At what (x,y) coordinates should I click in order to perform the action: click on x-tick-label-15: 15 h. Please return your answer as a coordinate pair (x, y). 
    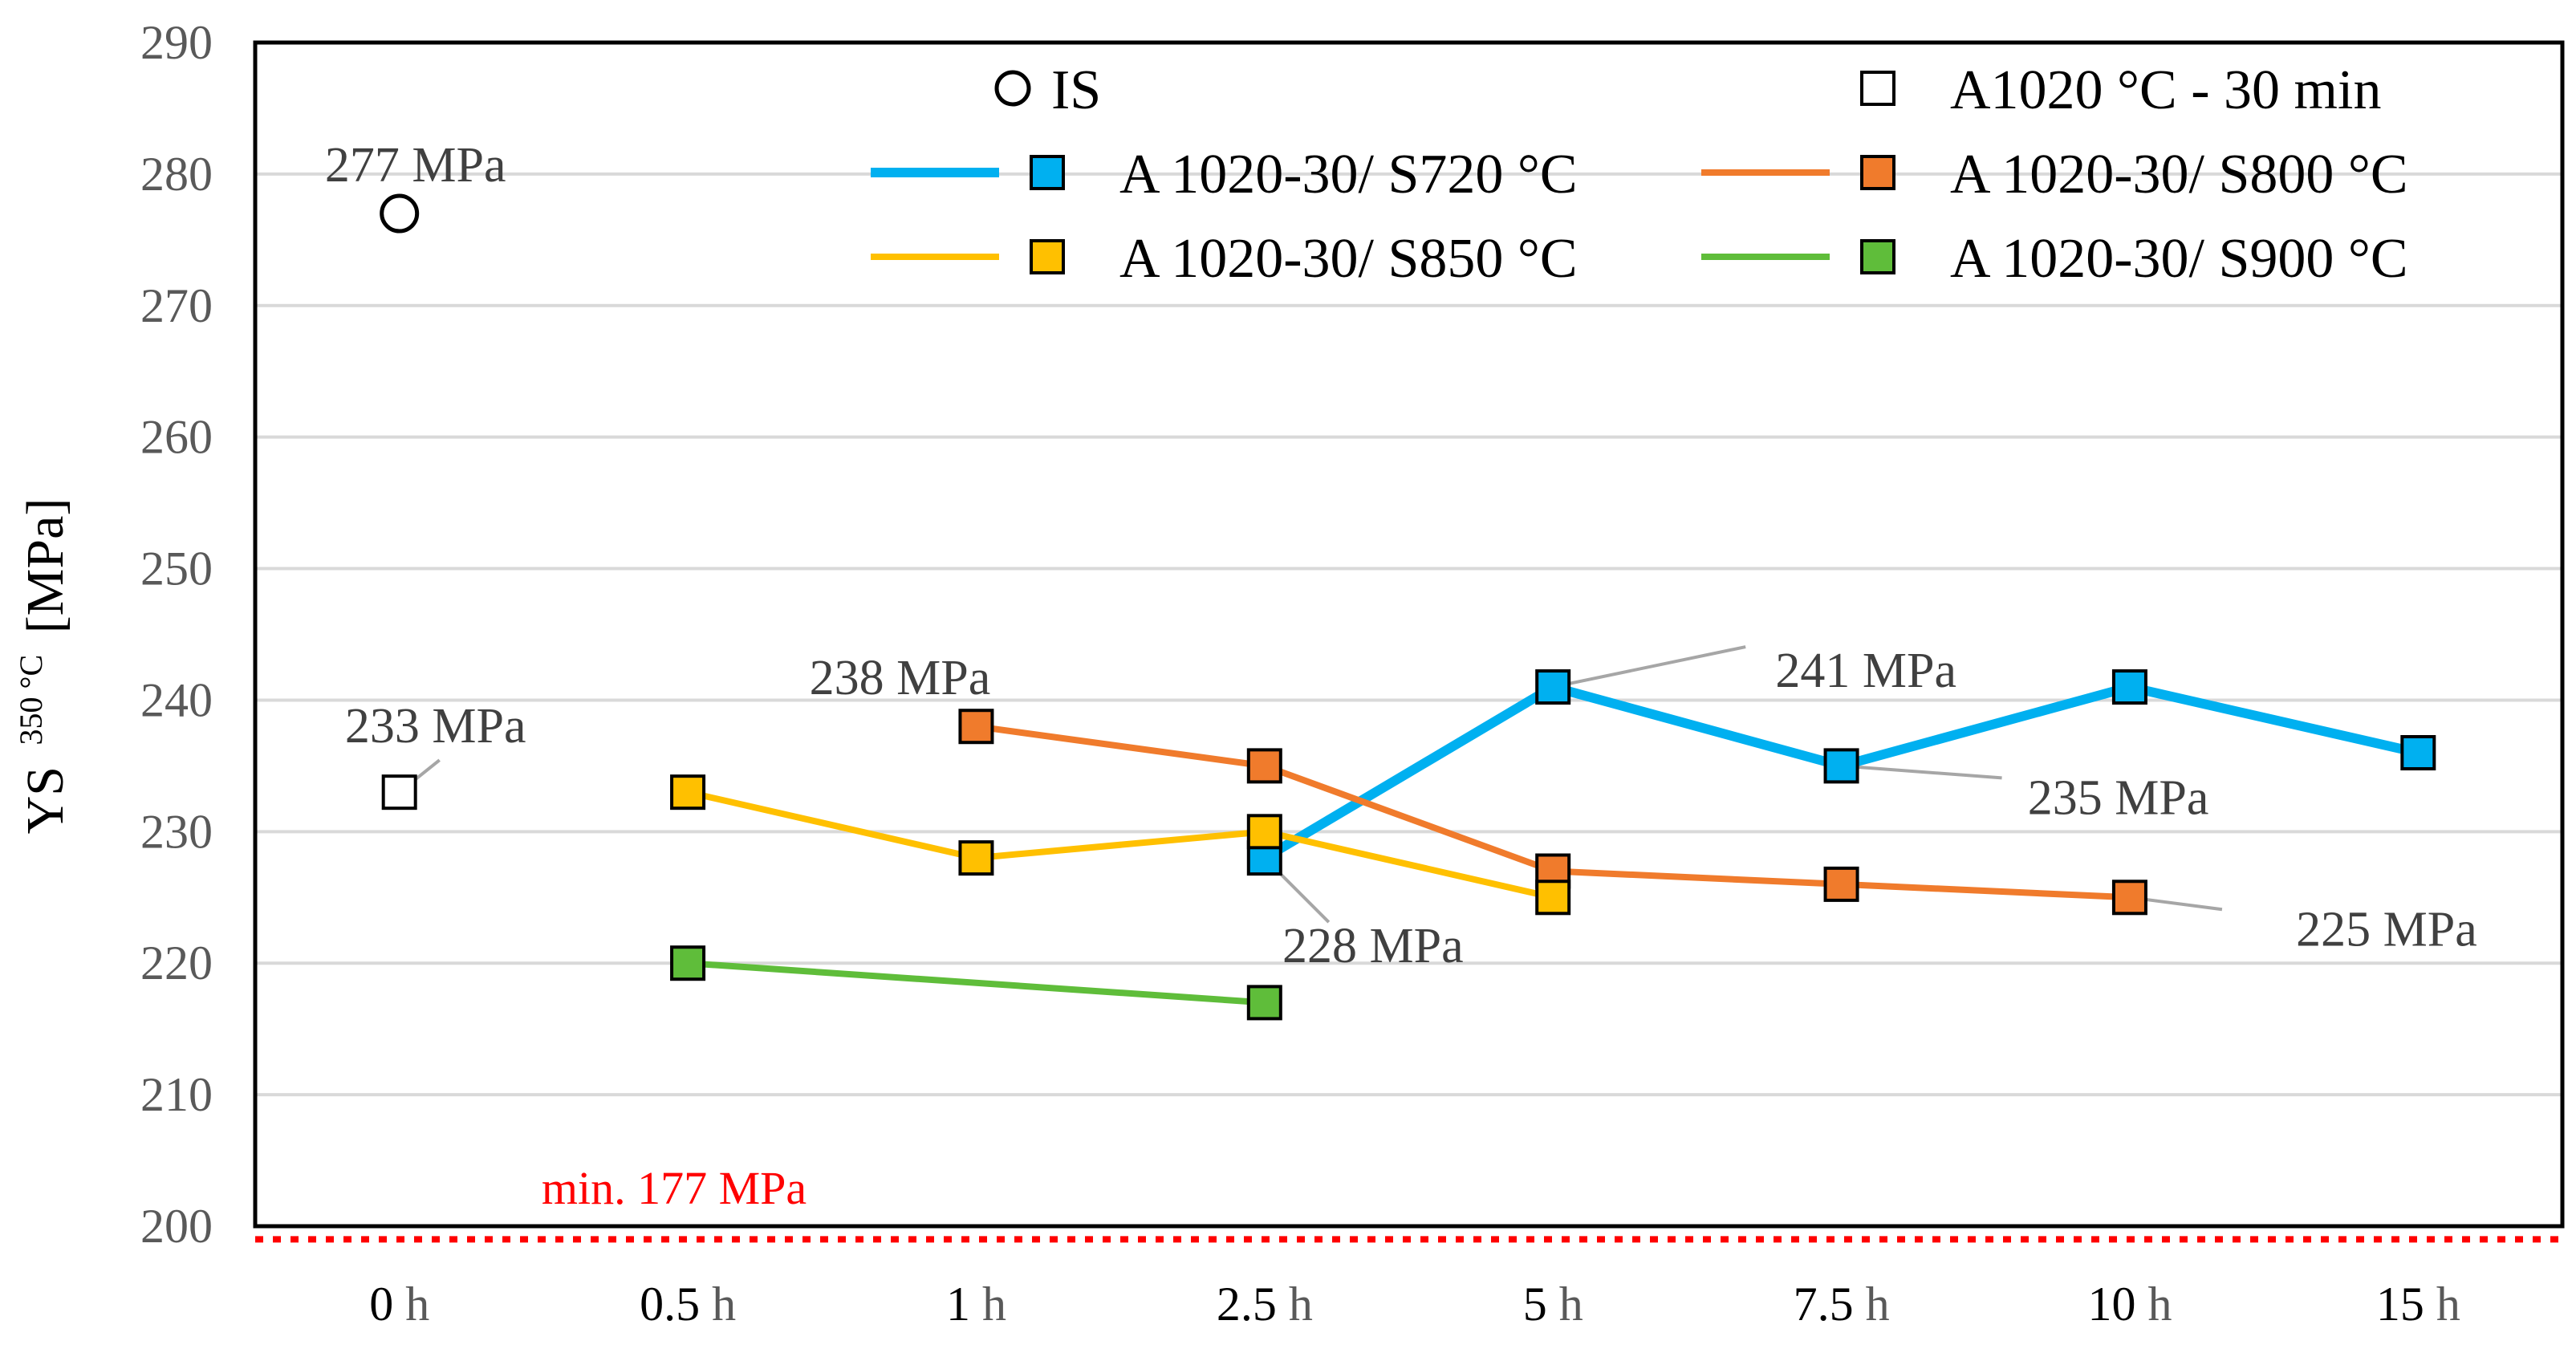
    Looking at the image, I should click on (2418, 1305).